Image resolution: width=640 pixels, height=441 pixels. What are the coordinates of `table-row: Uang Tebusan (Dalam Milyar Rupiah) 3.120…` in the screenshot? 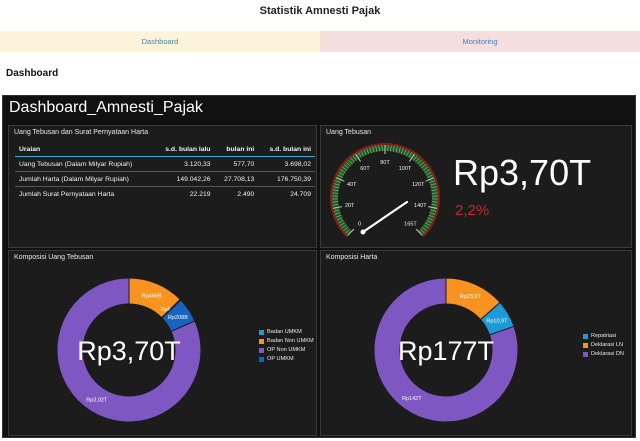 It's located at (165, 164).